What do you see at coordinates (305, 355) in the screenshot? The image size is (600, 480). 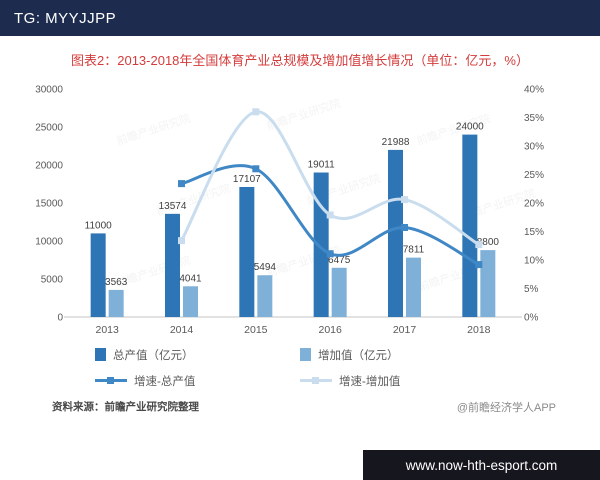 I see `added-value-swatch` at bounding box center [305, 355].